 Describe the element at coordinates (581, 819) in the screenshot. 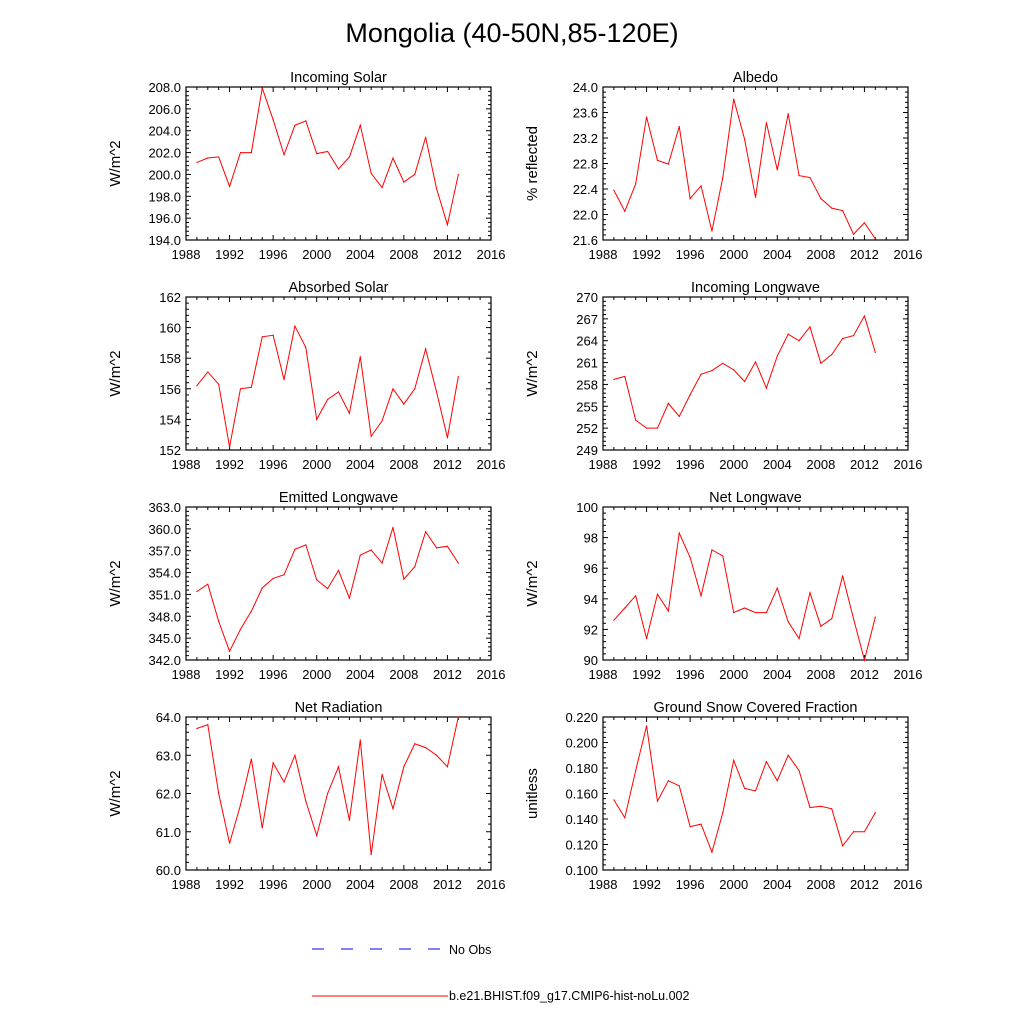

I see `y-tick-label: 0.140` at that location.